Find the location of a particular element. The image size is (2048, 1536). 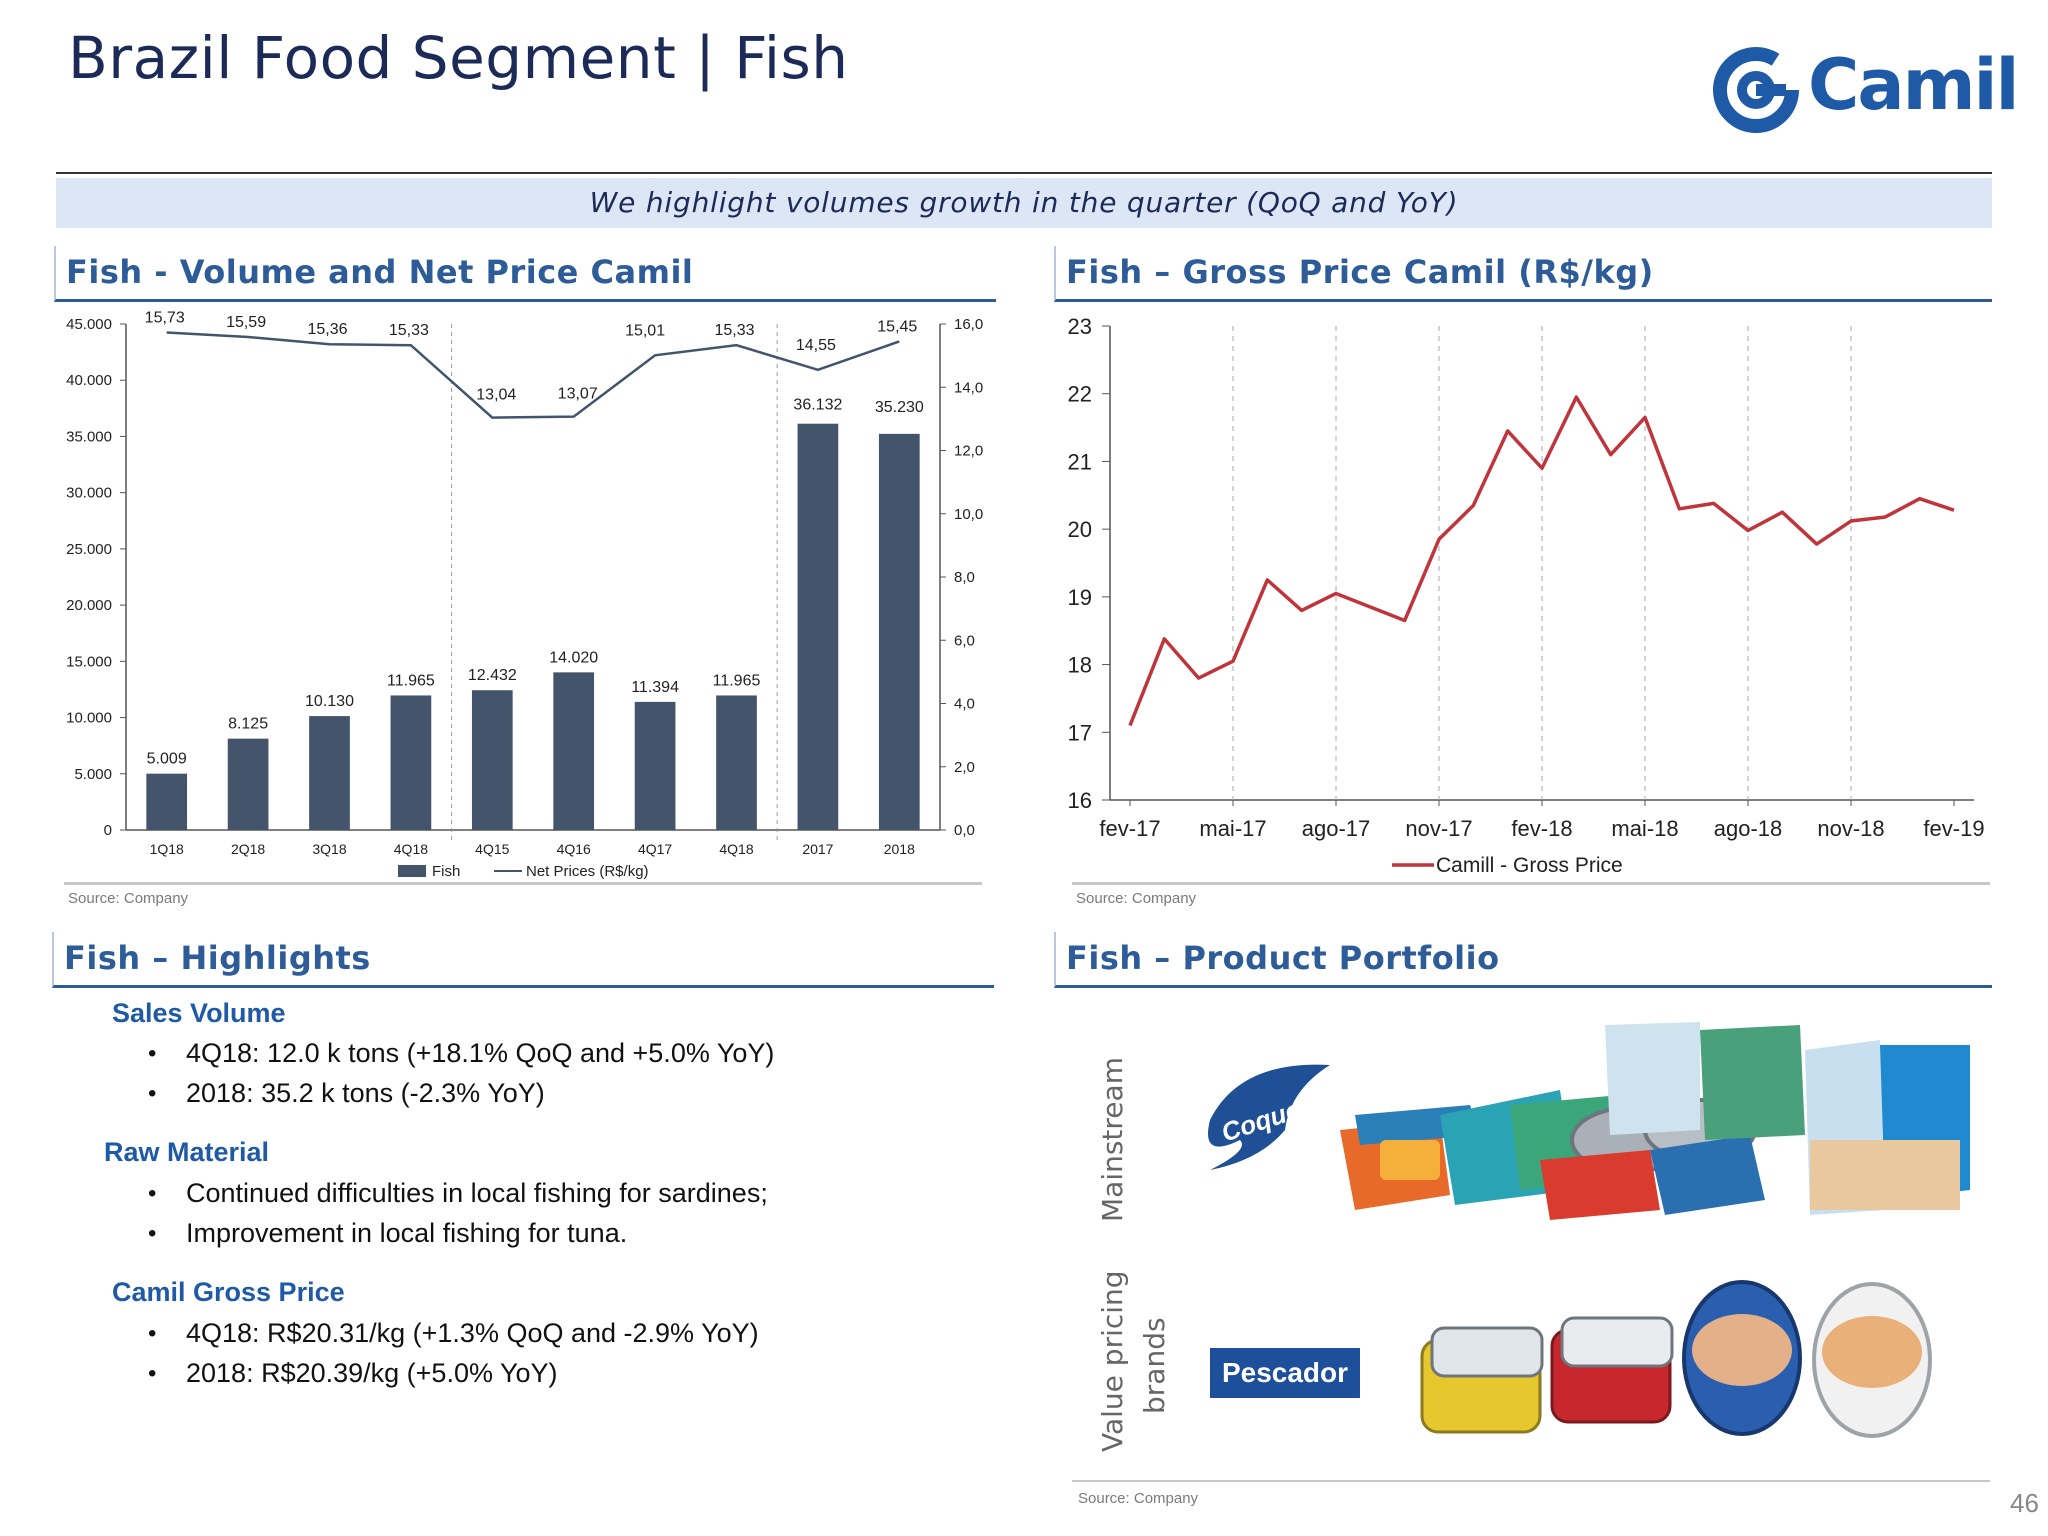

x-tick-label: nov-17 is located at coordinates (1438, 828).